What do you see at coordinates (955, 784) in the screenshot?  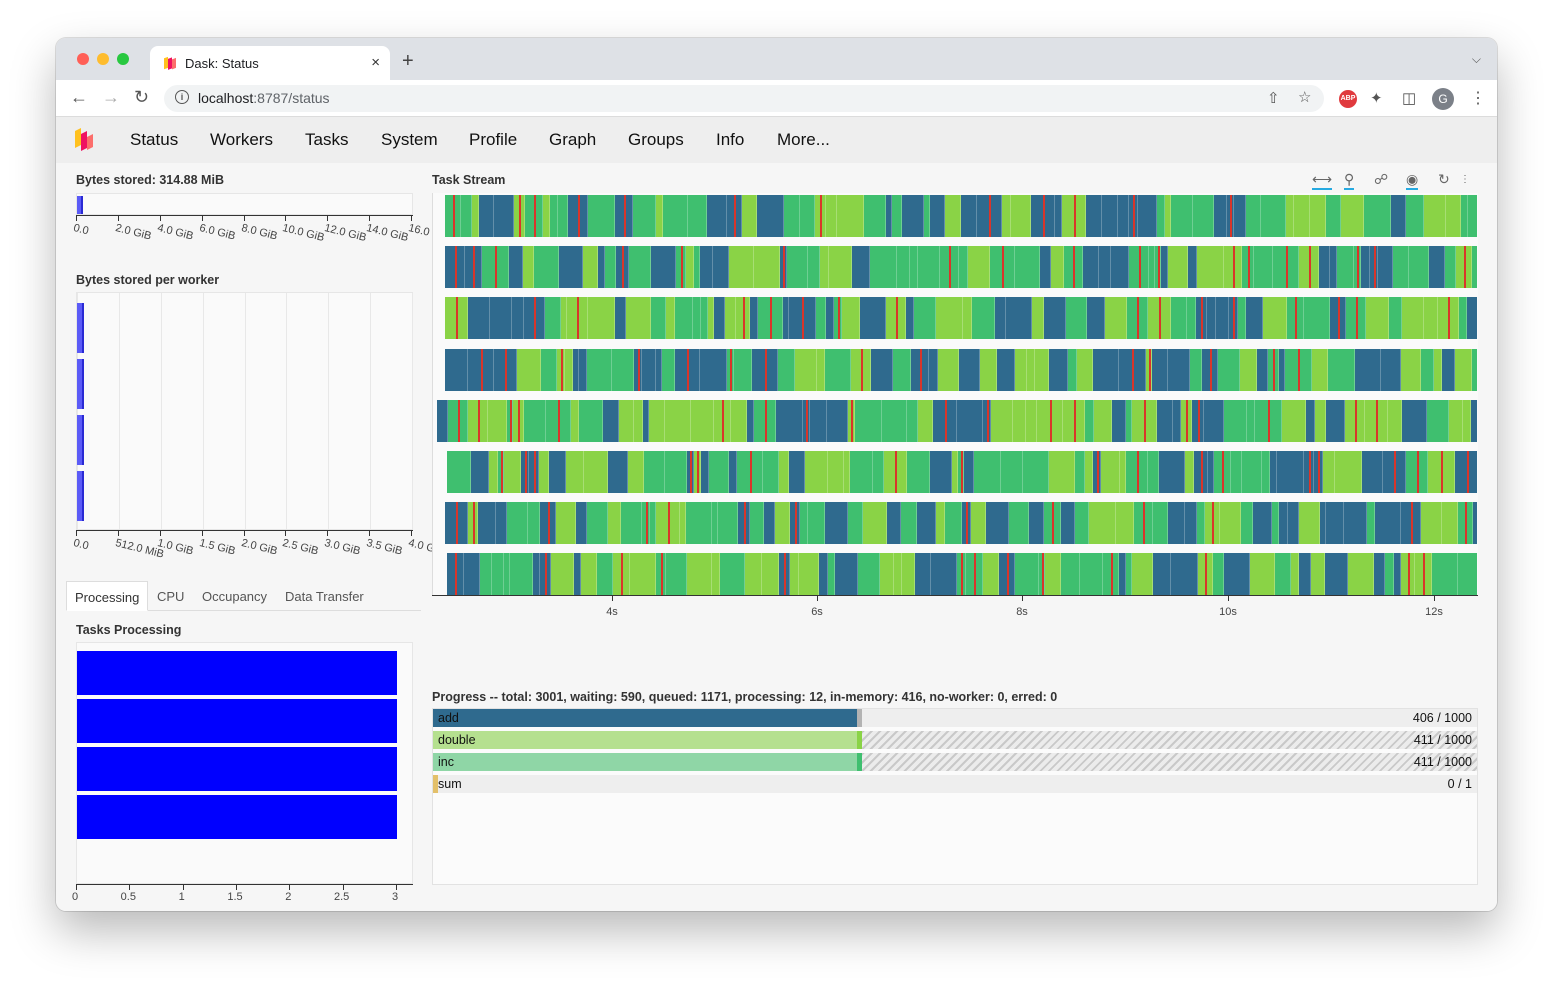 I see `progress-row: sum 0 / 1` at bounding box center [955, 784].